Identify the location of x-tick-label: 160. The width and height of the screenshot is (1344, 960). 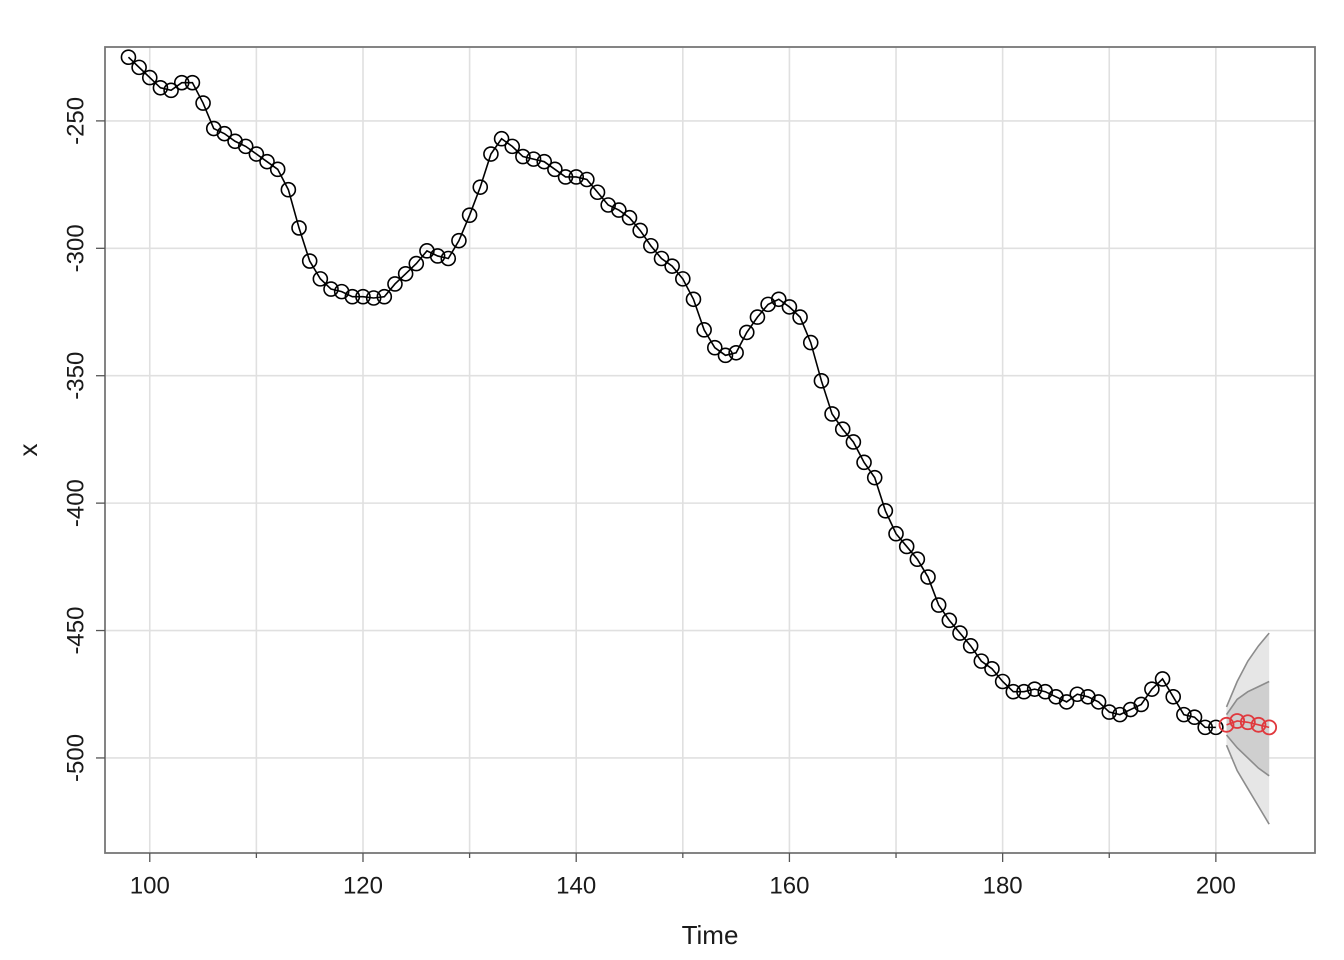
(789, 885).